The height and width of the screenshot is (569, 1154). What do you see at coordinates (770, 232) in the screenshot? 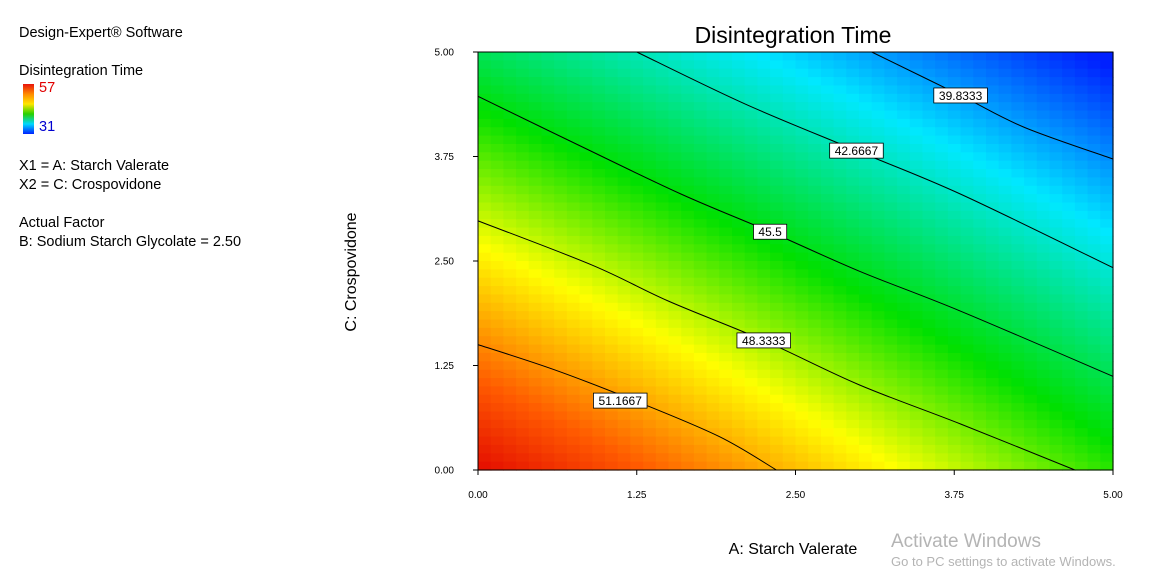
I see `contour-label: 45.5` at bounding box center [770, 232].